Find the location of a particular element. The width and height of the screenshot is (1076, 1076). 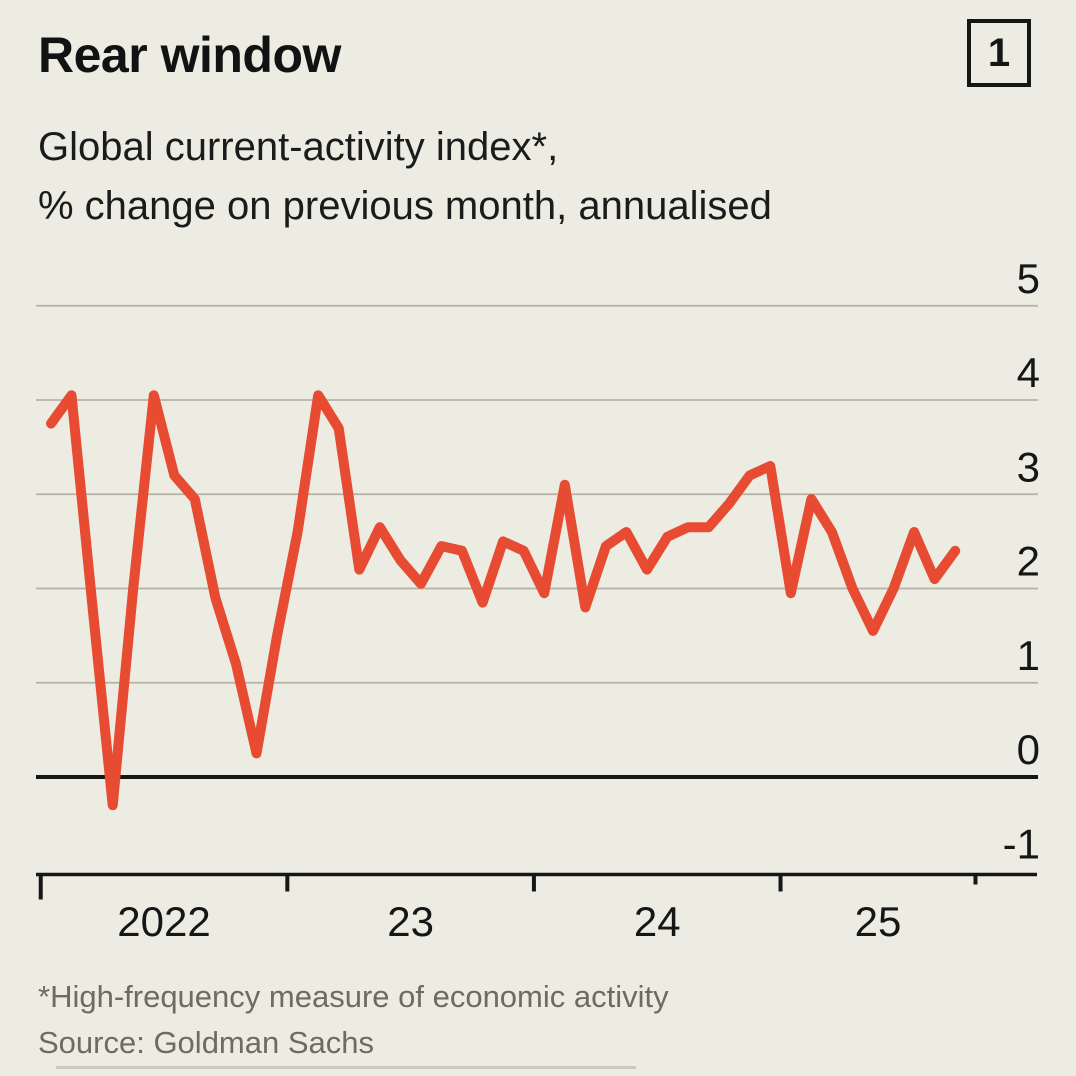

source-line: Source: Goldman Sachs is located at coordinates (206, 1042).